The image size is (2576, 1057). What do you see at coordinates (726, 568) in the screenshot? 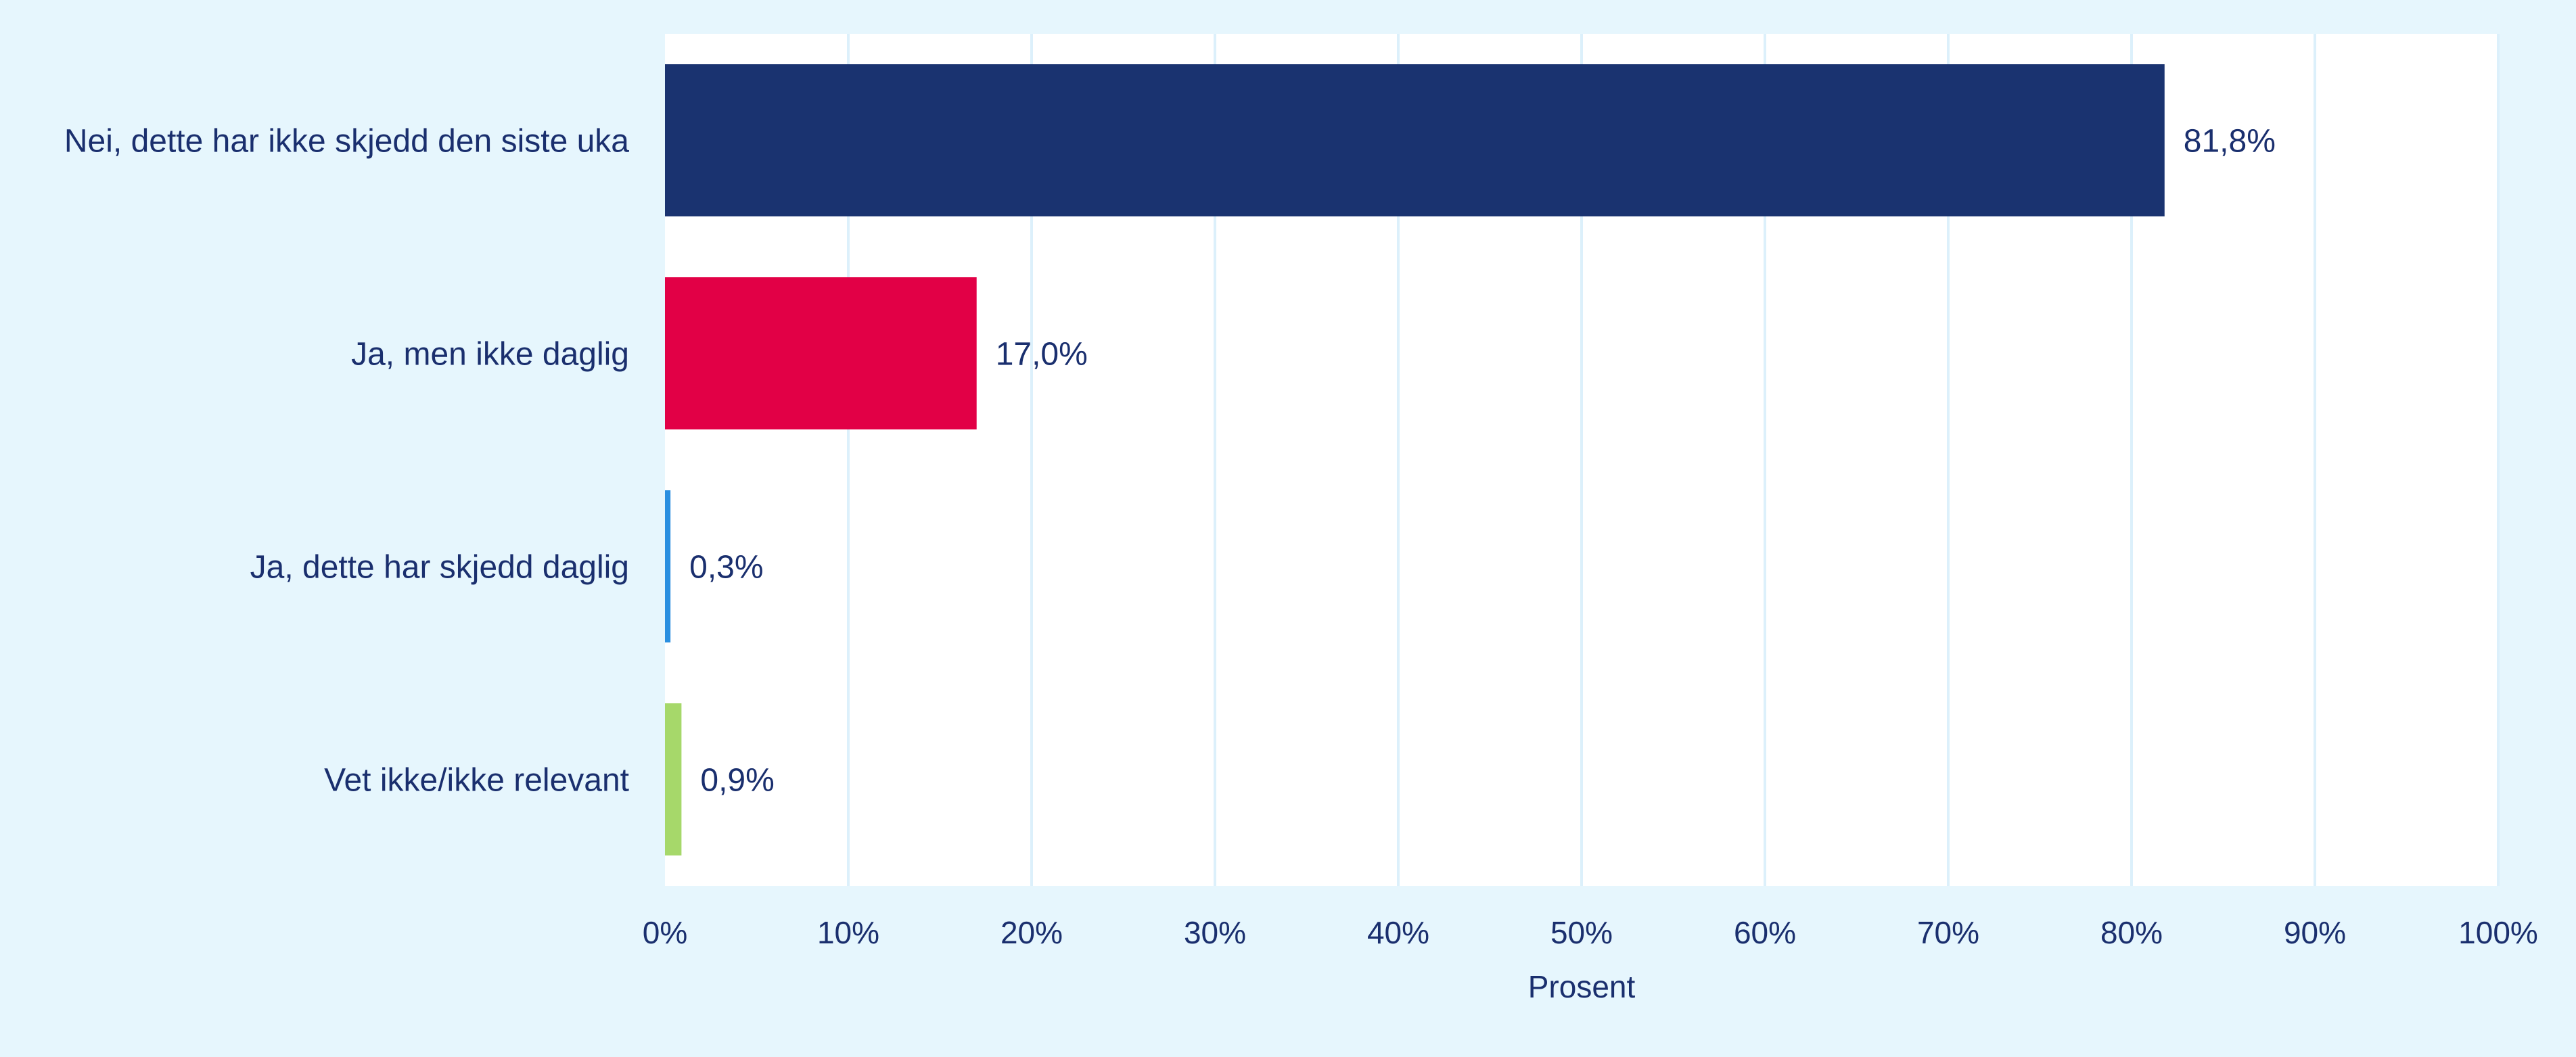
I see `data-label: 0,3%` at bounding box center [726, 568].